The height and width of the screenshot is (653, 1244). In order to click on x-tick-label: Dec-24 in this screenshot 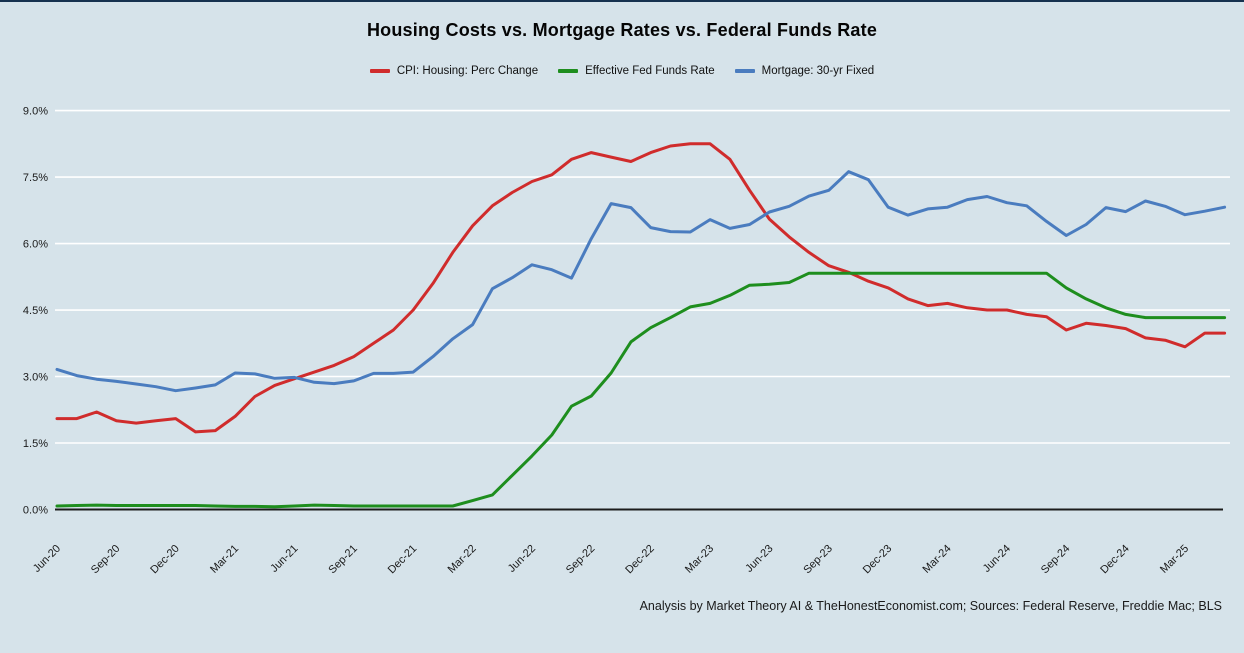, I will do `click(1115, 560)`.